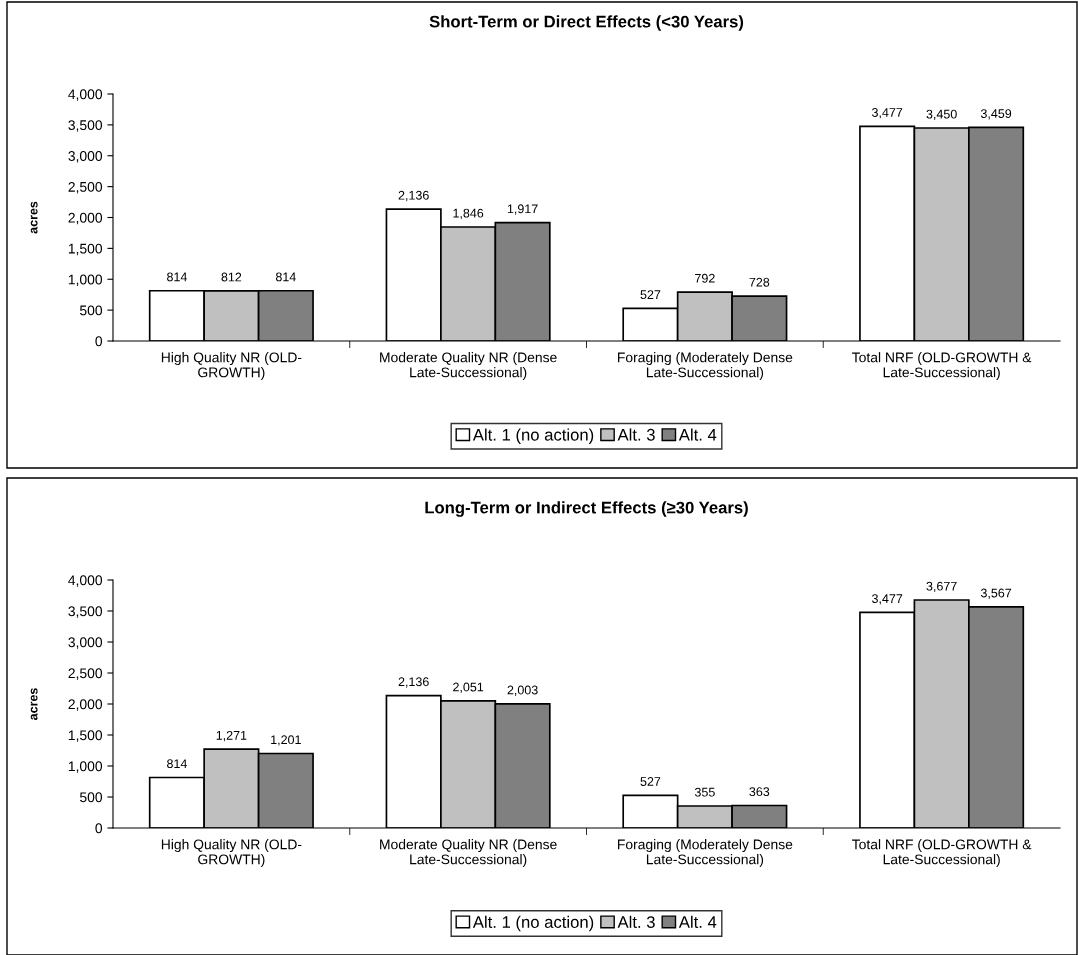  What do you see at coordinates (941, 115) in the screenshot?
I see `data-label: 3,450` at bounding box center [941, 115].